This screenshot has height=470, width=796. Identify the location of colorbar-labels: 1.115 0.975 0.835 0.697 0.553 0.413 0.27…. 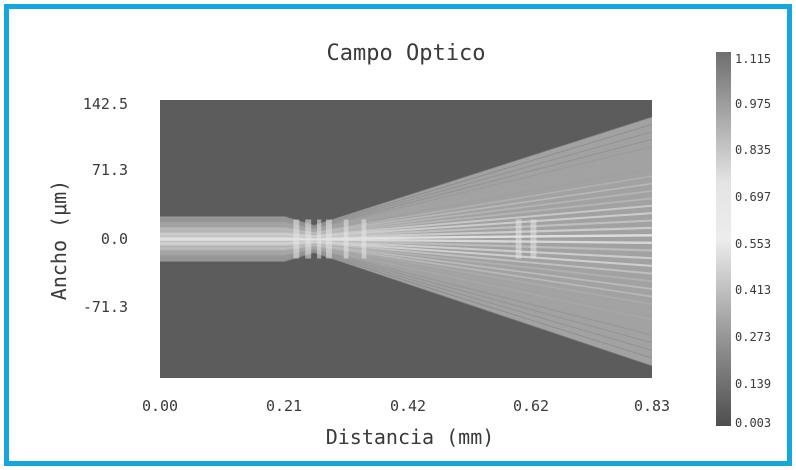
(753, 241).